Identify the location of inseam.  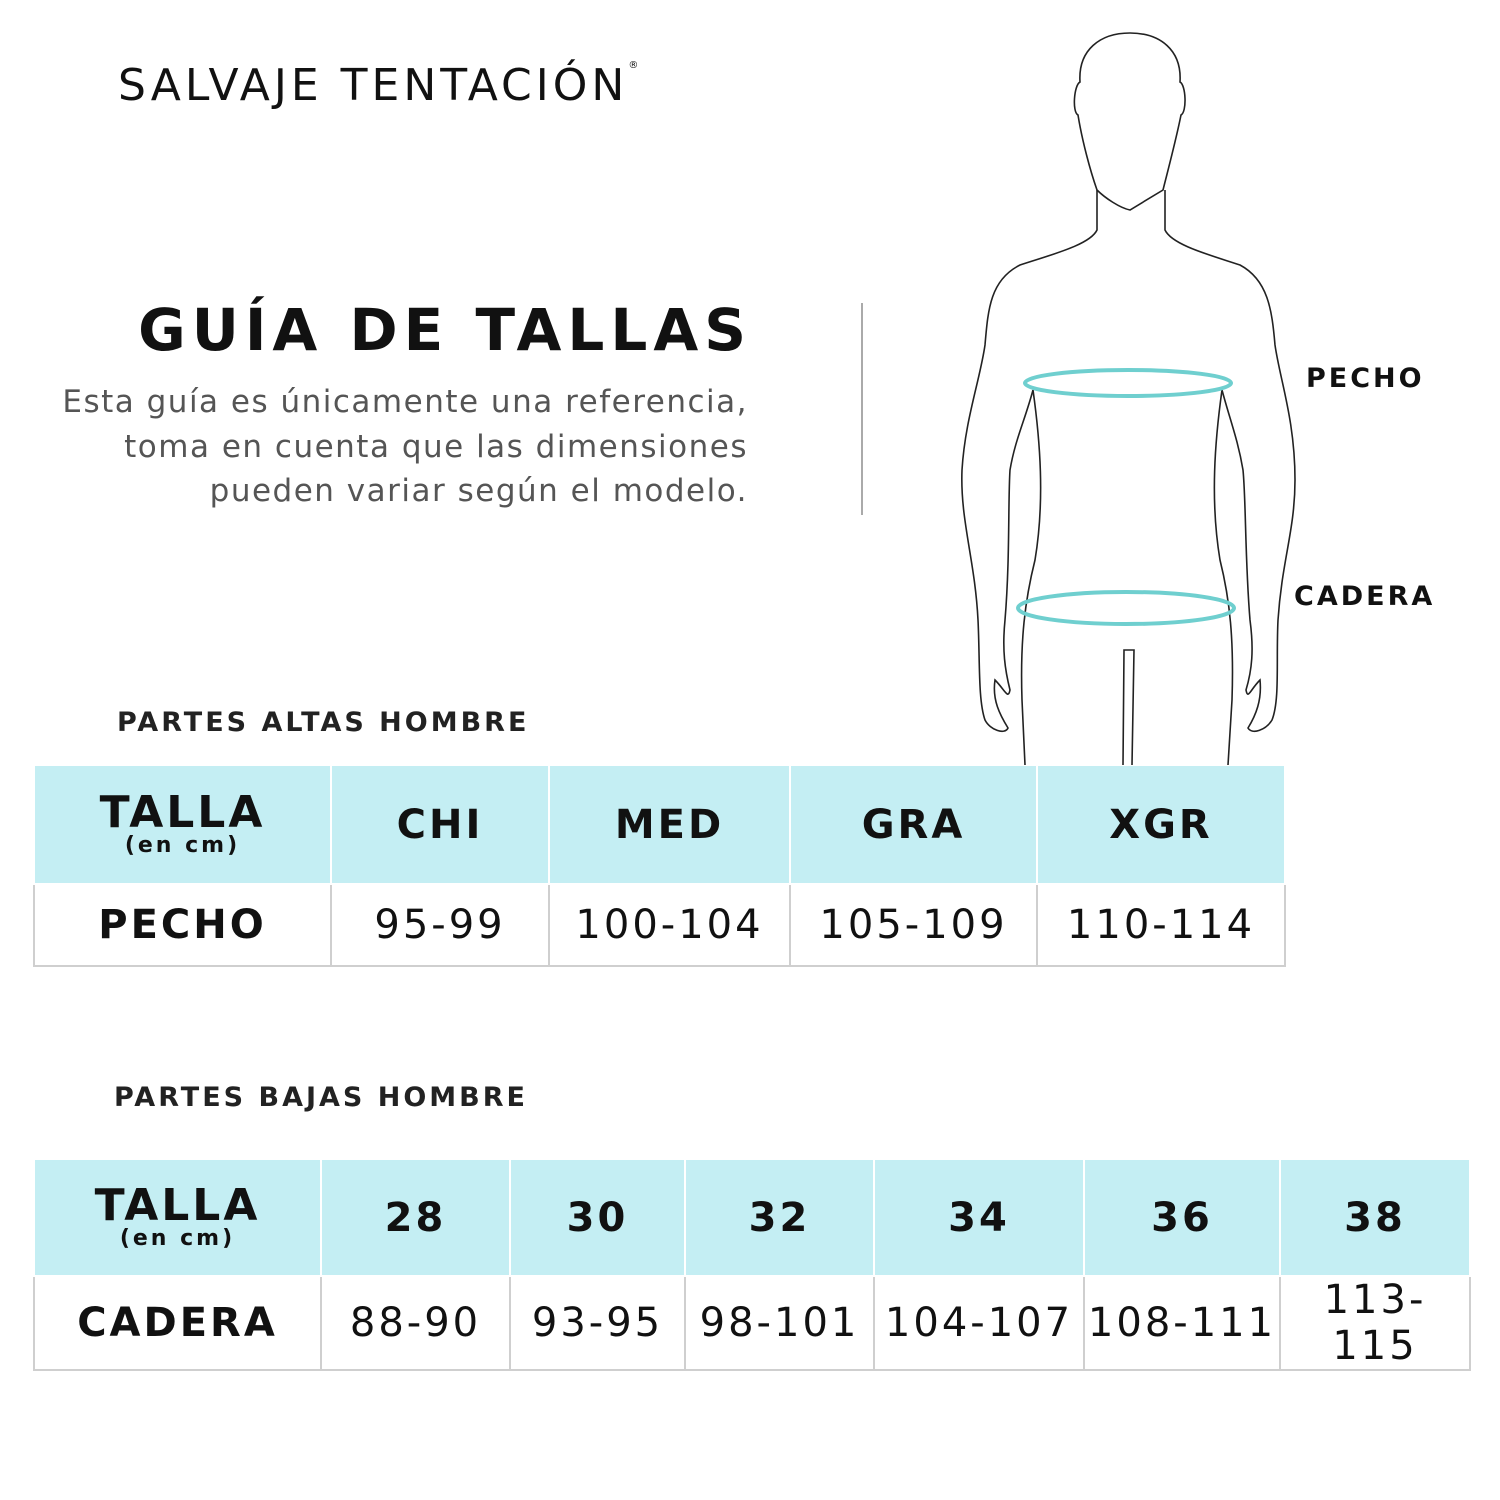
(1128, 707).